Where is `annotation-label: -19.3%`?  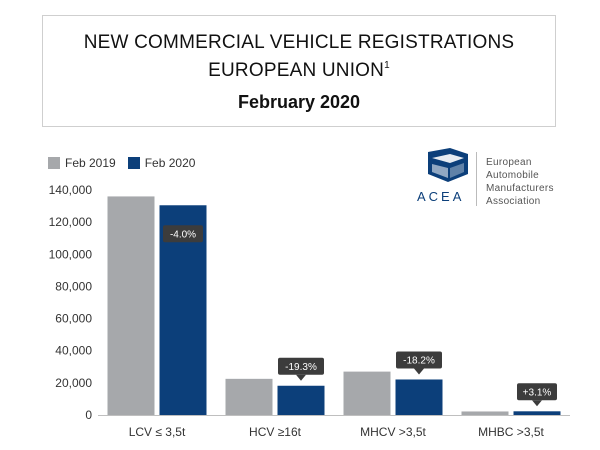 annotation-label: -19.3% is located at coordinates (301, 367).